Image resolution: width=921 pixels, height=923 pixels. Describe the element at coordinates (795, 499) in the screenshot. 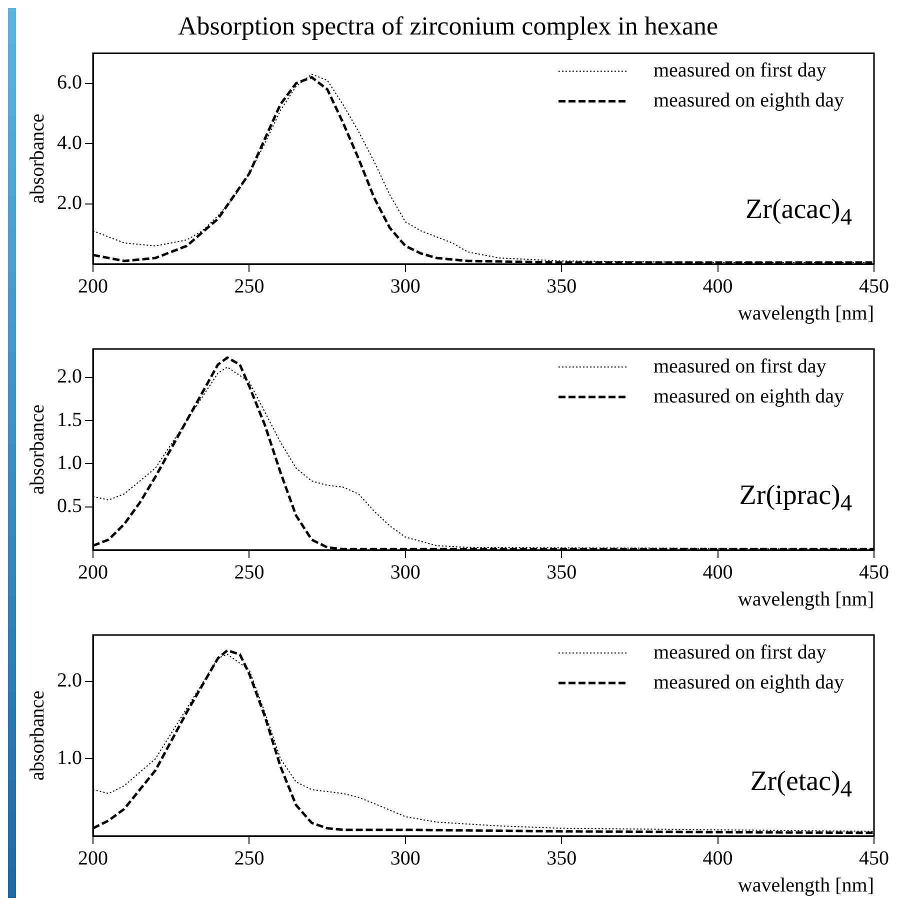

I see `annotation: Zr(iprac)$_{4}$` at that location.